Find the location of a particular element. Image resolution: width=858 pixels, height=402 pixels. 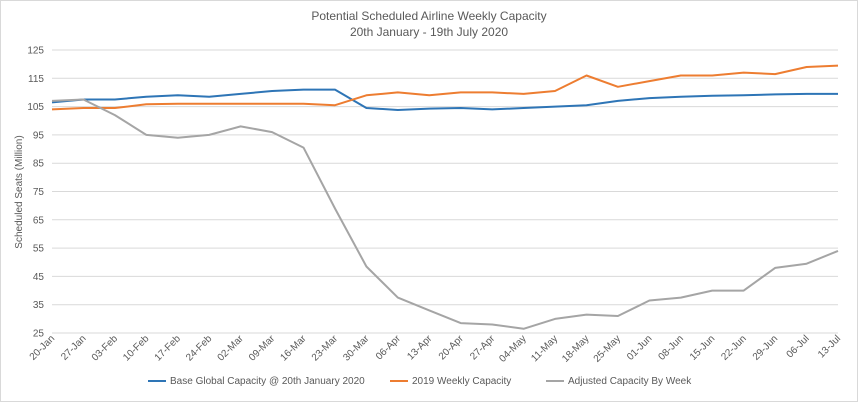

x-tick-label: 27-Apr is located at coordinates (482, 347).